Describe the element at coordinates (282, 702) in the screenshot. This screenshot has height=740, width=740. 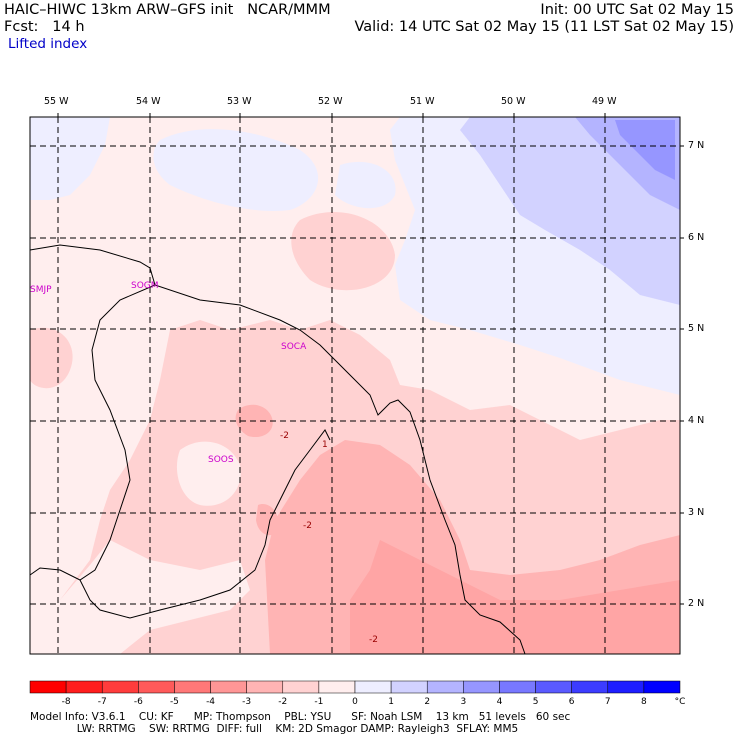
I see `colorbar-tick-label: -2` at that location.